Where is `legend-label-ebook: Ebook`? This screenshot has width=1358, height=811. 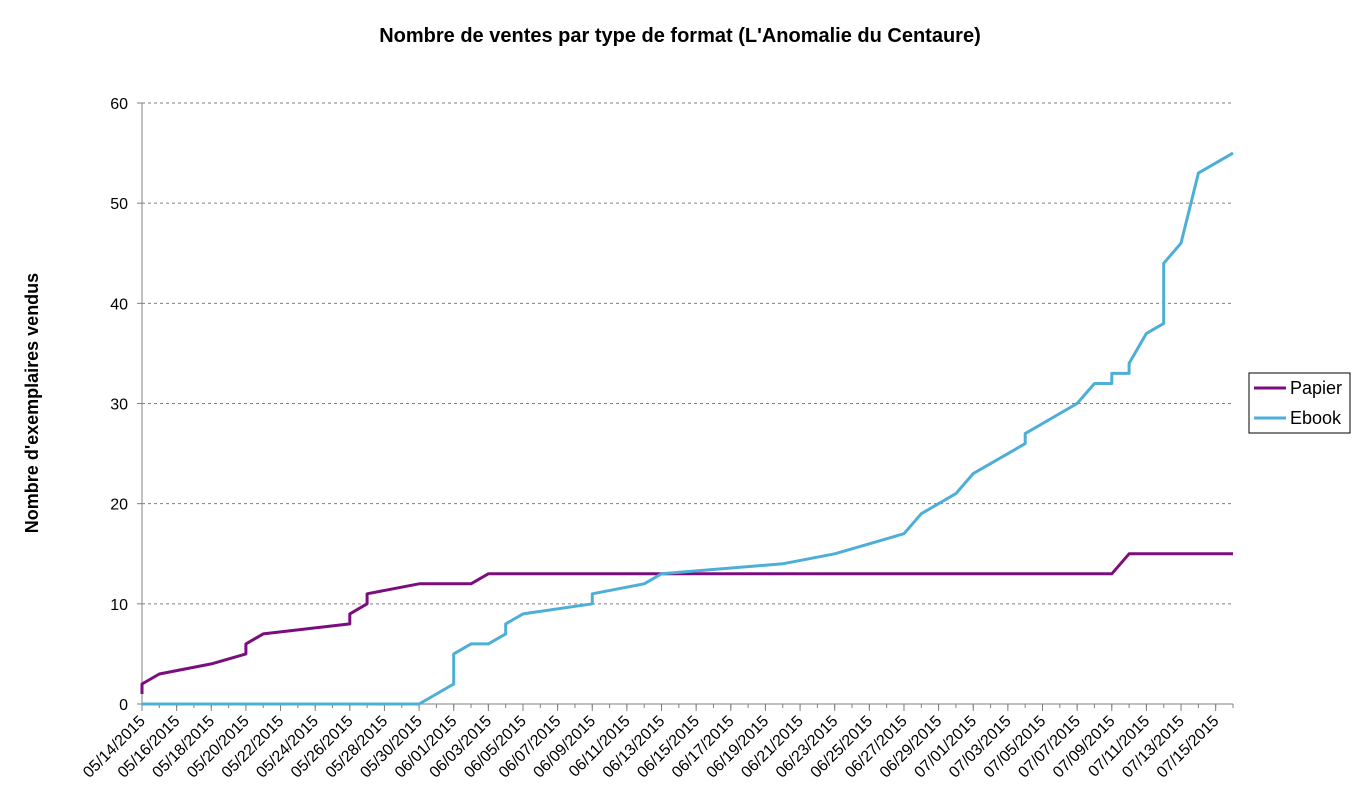 legend-label-ebook: Ebook is located at coordinates (1316, 418).